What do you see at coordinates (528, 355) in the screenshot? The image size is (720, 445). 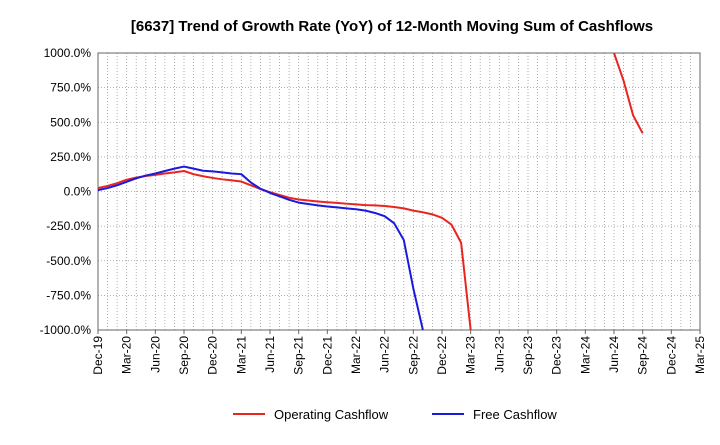 I see `x-tick-label: Sep-23` at bounding box center [528, 355].